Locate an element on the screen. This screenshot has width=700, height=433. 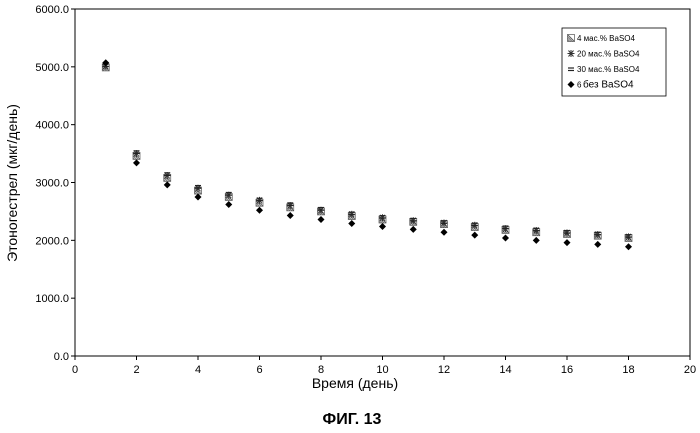
x-tick-label: 14 is located at coordinates (505, 370).